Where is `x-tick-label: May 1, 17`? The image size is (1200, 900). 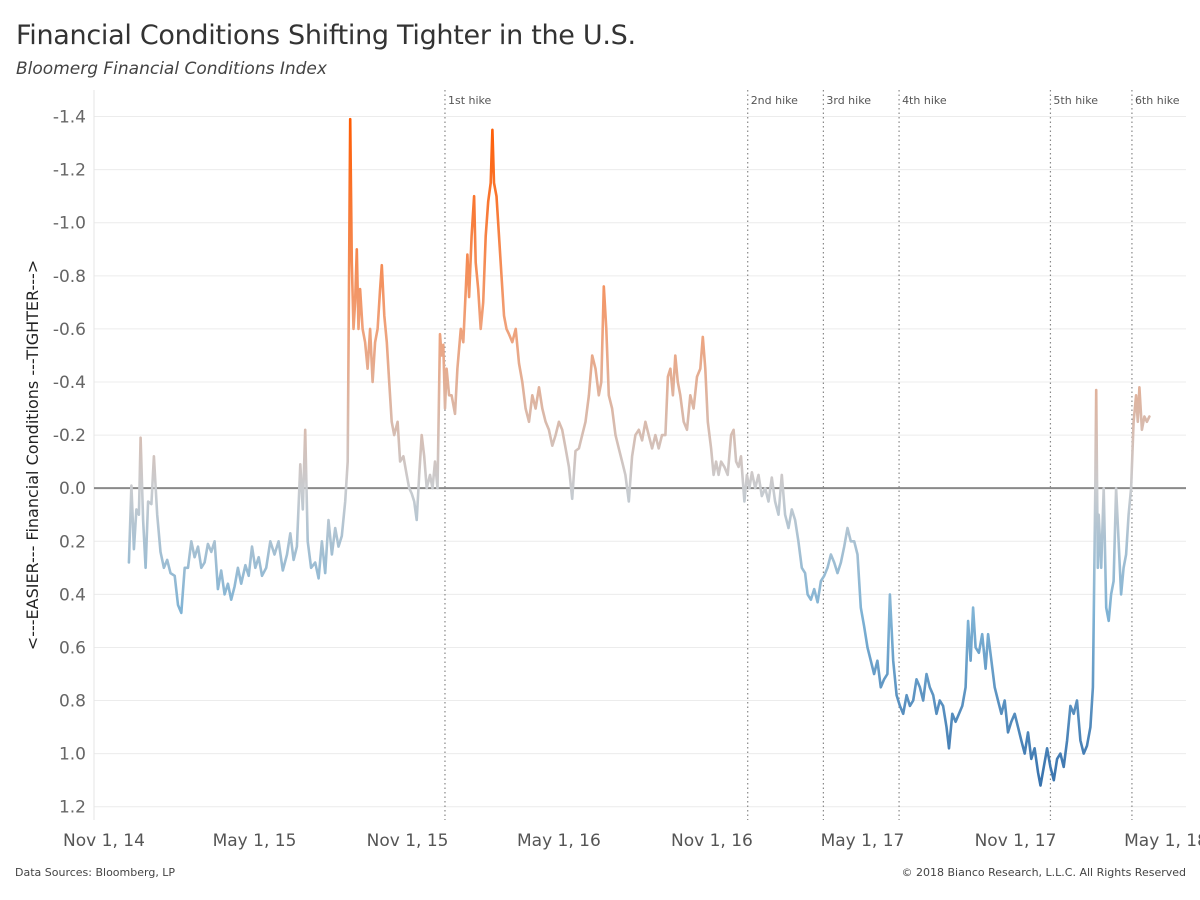
x-tick-label: May 1, 17 is located at coordinates (863, 841).